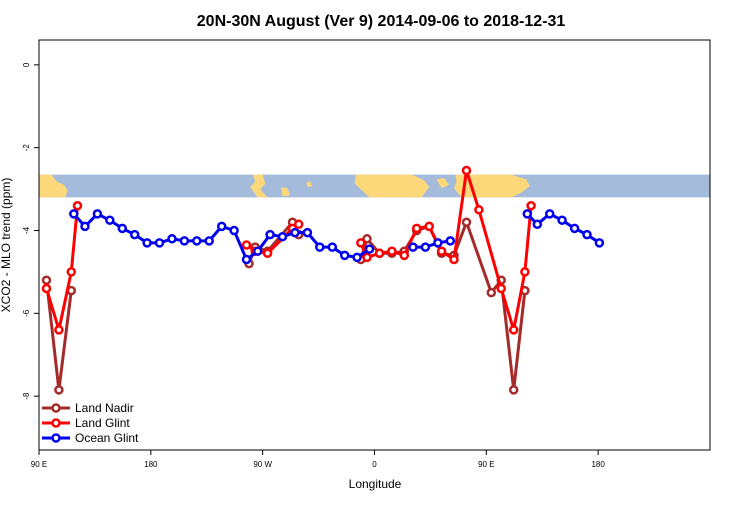 This screenshot has height=505, width=750. I want to click on x-axis: 90 E 180 90 W 0 90 E 180, so click(318, 459).